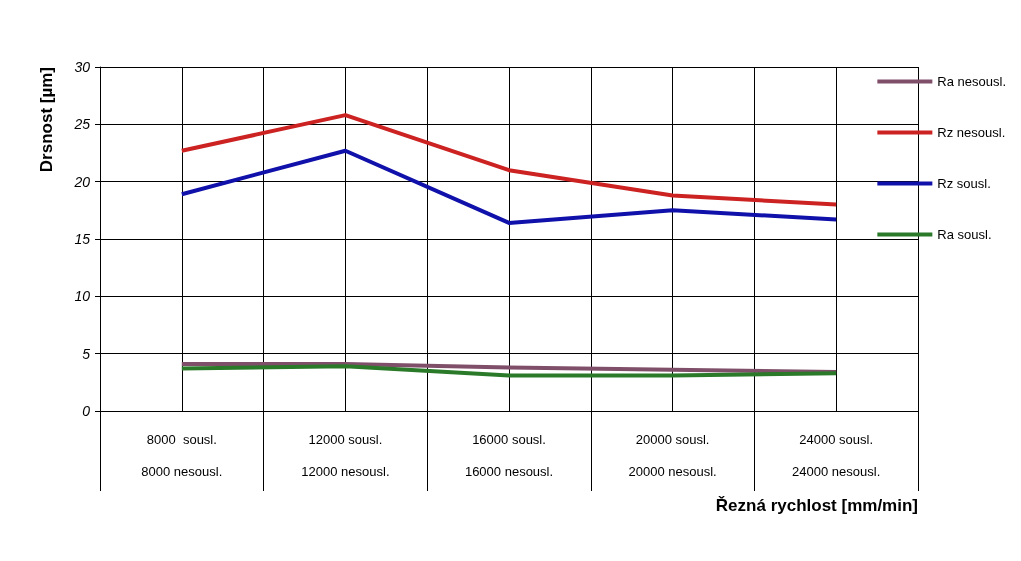  What do you see at coordinates (816, 505) in the screenshot?
I see `x-axis-title: Řezná rychlost [mm/min]` at bounding box center [816, 505].